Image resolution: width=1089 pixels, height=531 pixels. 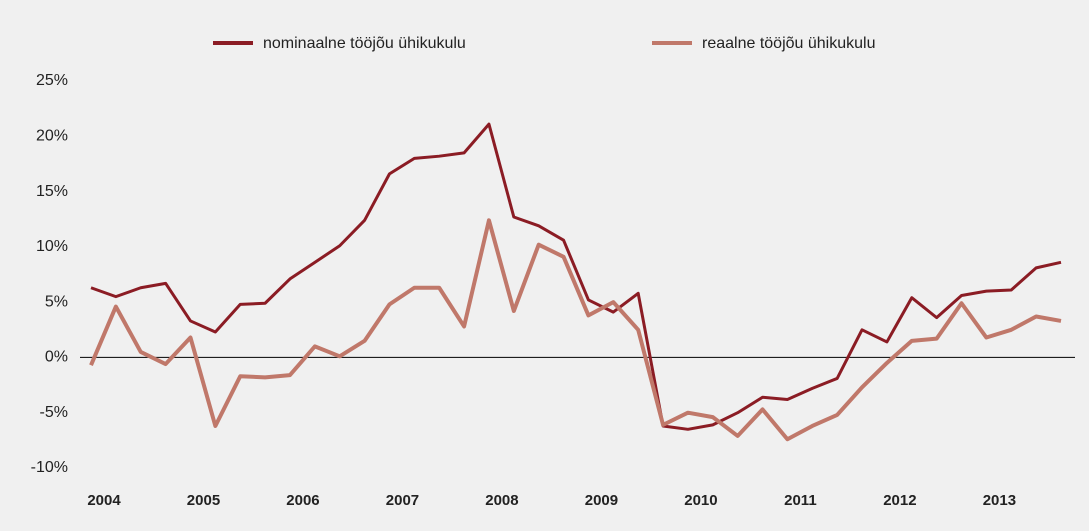 What do you see at coordinates (49, 467) in the screenshot?
I see `y-tick-label: -10%` at bounding box center [49, 467].